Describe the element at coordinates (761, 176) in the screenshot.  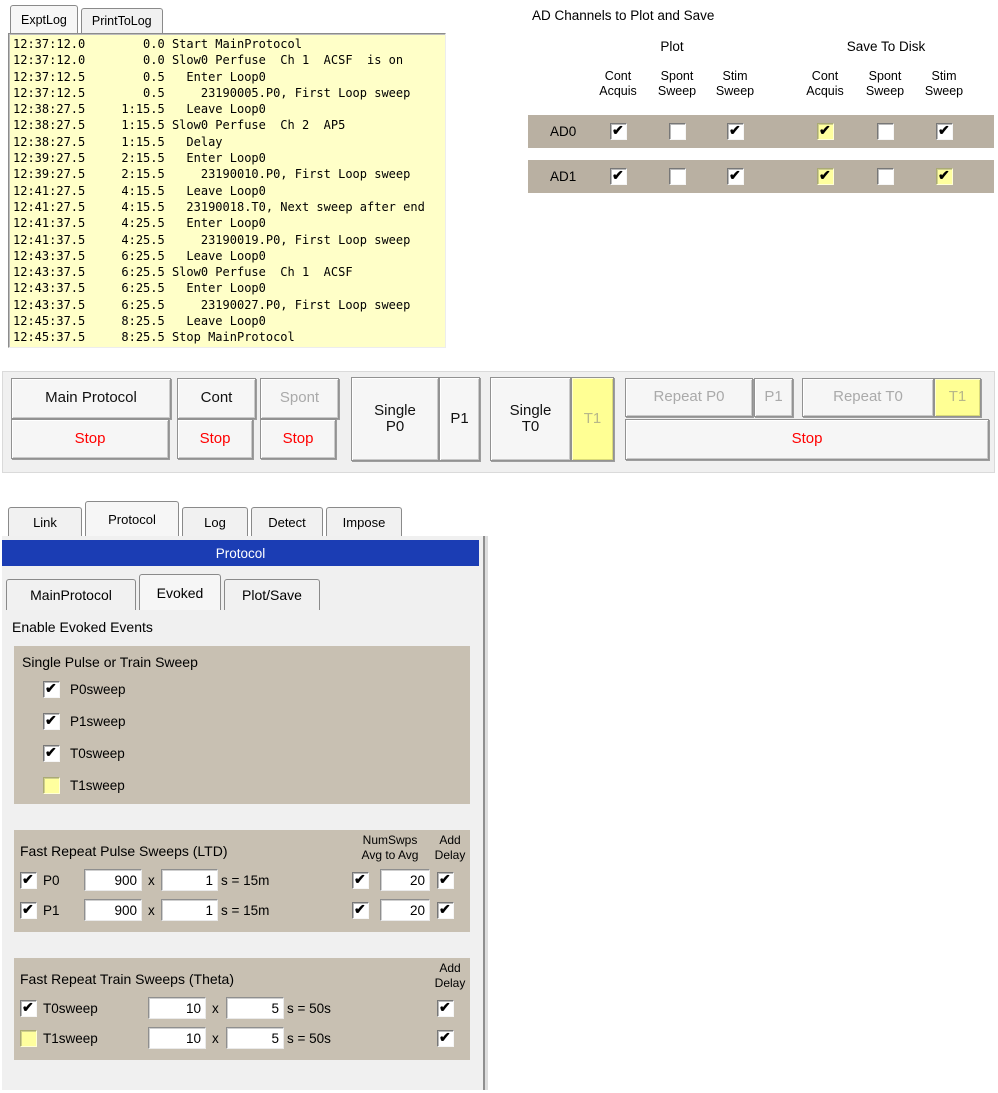
I see `ad1-row: AD1` at that location.